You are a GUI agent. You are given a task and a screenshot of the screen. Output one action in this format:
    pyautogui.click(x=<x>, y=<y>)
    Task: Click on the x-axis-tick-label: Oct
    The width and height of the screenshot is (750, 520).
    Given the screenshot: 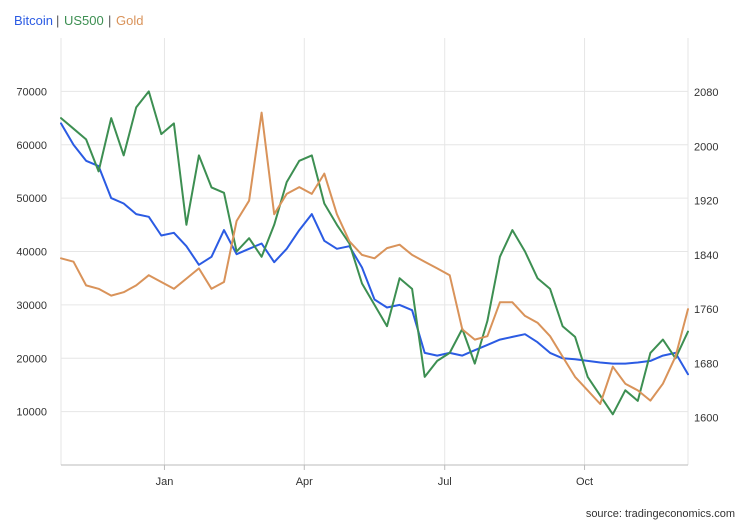 What is the action you would take?
    pyautogui.click(x=584, y=482)
    